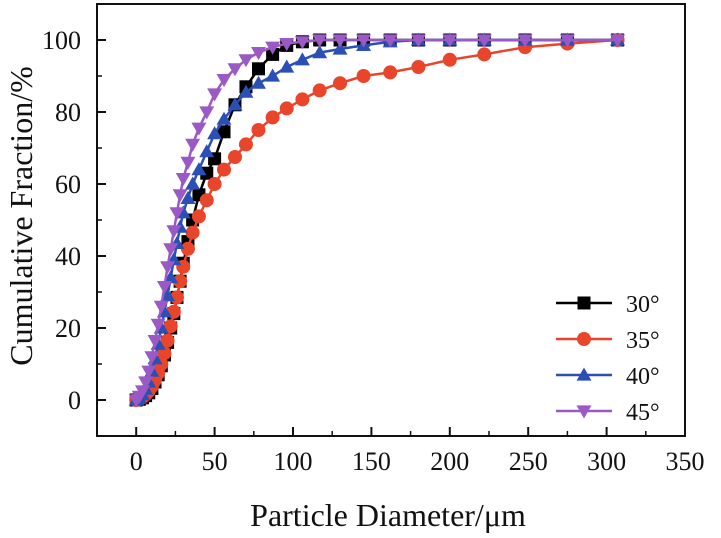 The image size is (721, 538). I want to click on legend-label: 30°, so click(643, 305).